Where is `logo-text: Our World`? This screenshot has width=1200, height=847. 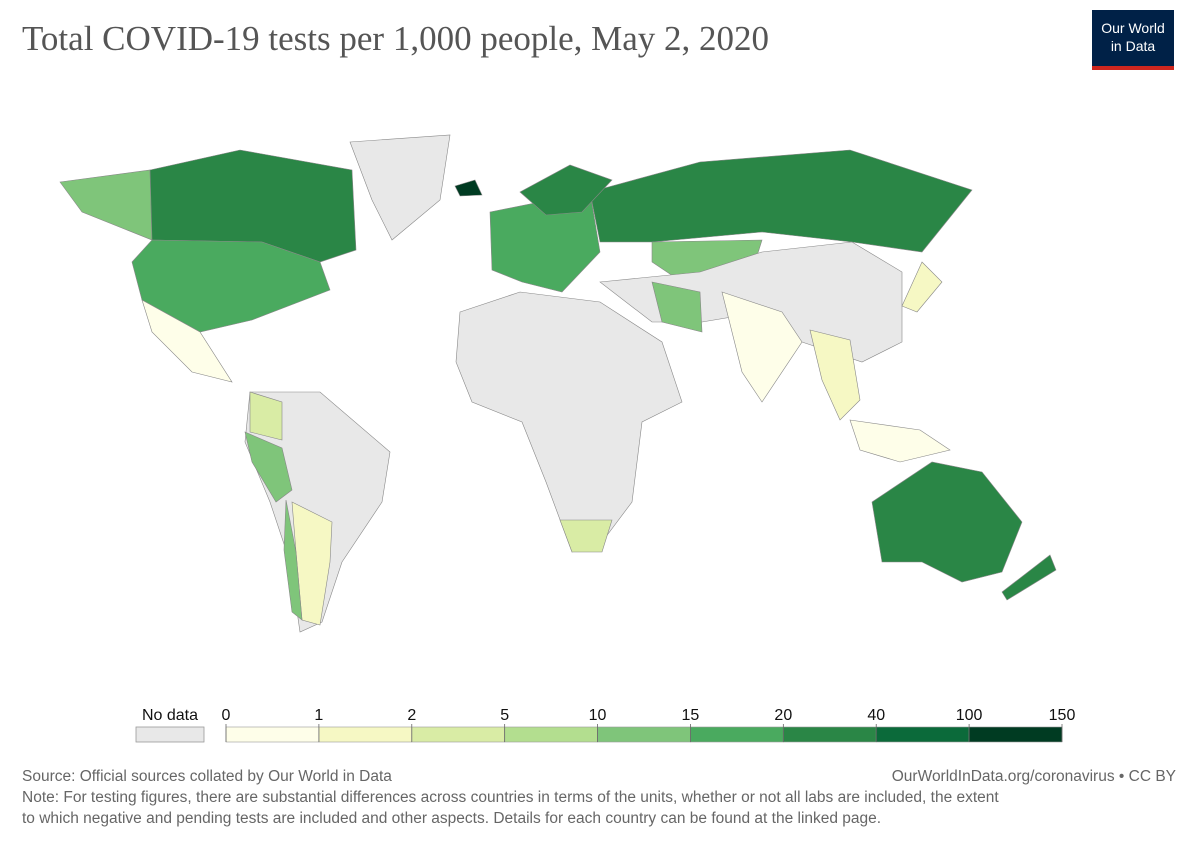 logo-text: Our World is located at coordinates (1133, 28).